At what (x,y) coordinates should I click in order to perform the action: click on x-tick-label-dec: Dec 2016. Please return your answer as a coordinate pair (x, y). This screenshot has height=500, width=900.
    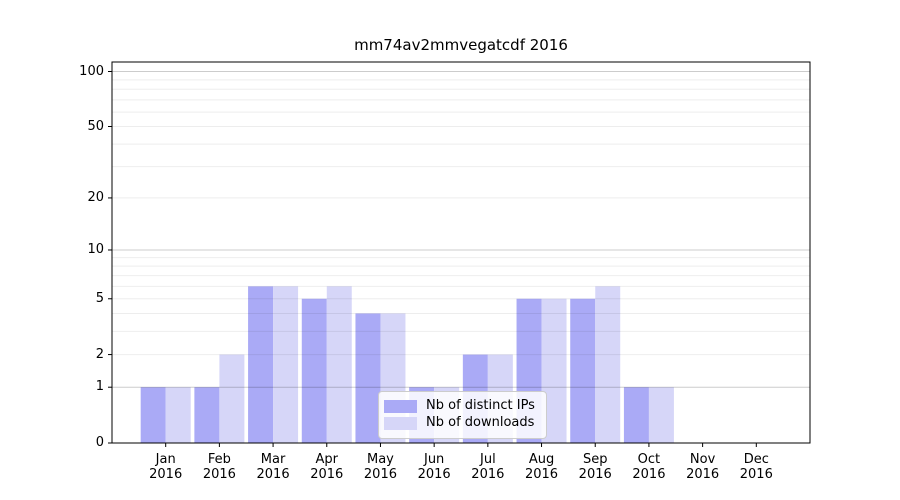
    Looking at the image, I should click on (756, 467).